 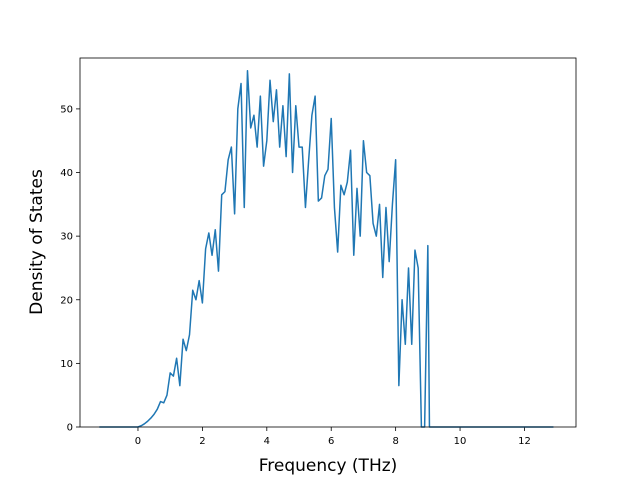 I want to click on x-tick-label: 2, so click(x=202, y=441).